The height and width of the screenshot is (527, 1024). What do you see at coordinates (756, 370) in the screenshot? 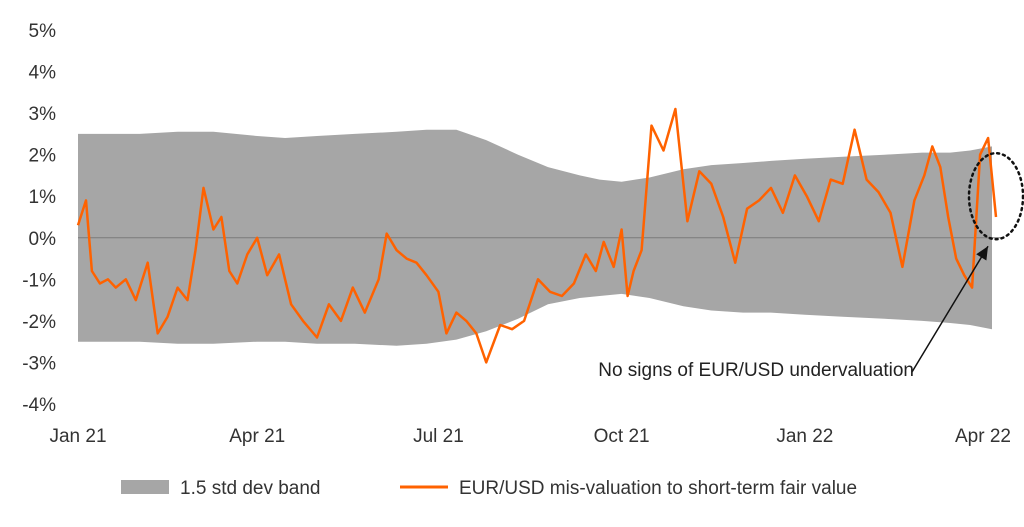
I see `annotation-text: No signs of EUR/USD undervaluation` at bounding box center [756, 370].